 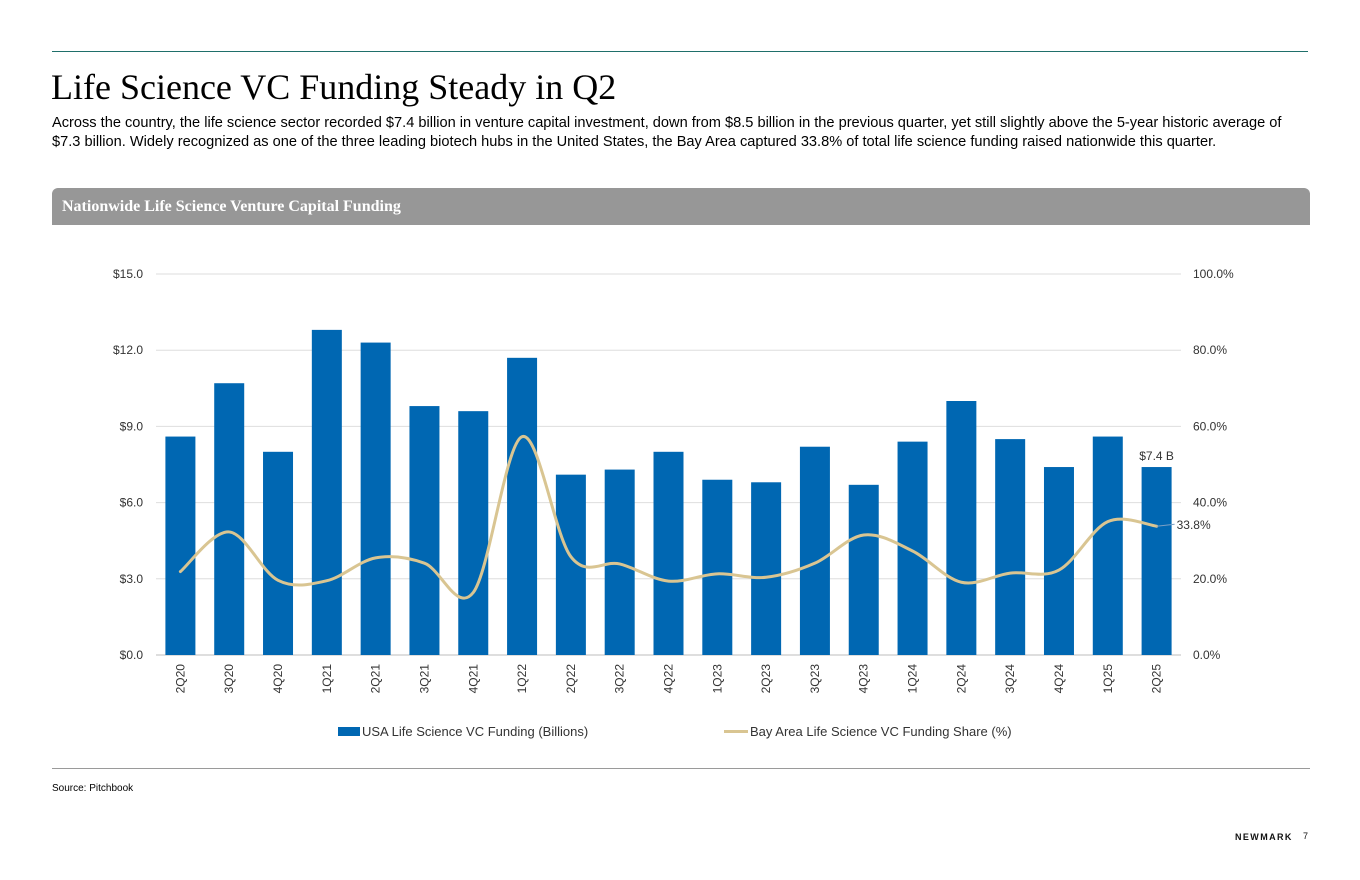 I want to click on x-tick-label: 2Q24, so click(x=961, y=679).